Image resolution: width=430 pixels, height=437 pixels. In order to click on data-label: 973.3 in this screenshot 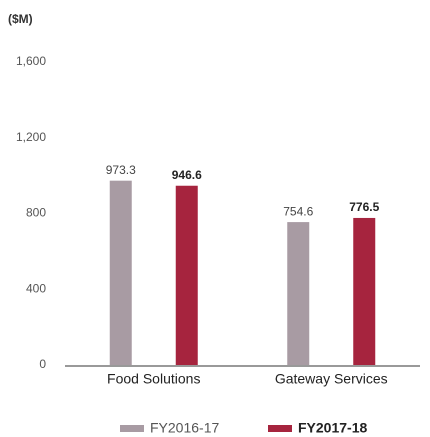, I will do `click(121, 170)`.